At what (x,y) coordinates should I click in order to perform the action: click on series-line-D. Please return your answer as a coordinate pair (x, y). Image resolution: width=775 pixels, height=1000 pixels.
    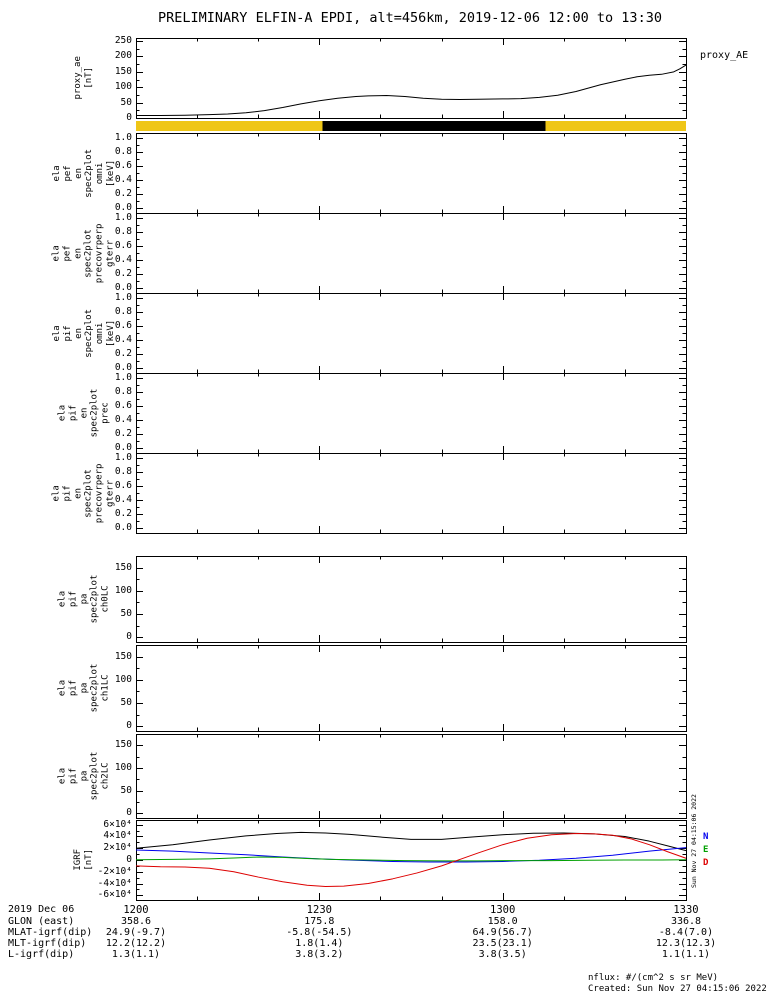
    Looking at the image, I should click on (411, 860).